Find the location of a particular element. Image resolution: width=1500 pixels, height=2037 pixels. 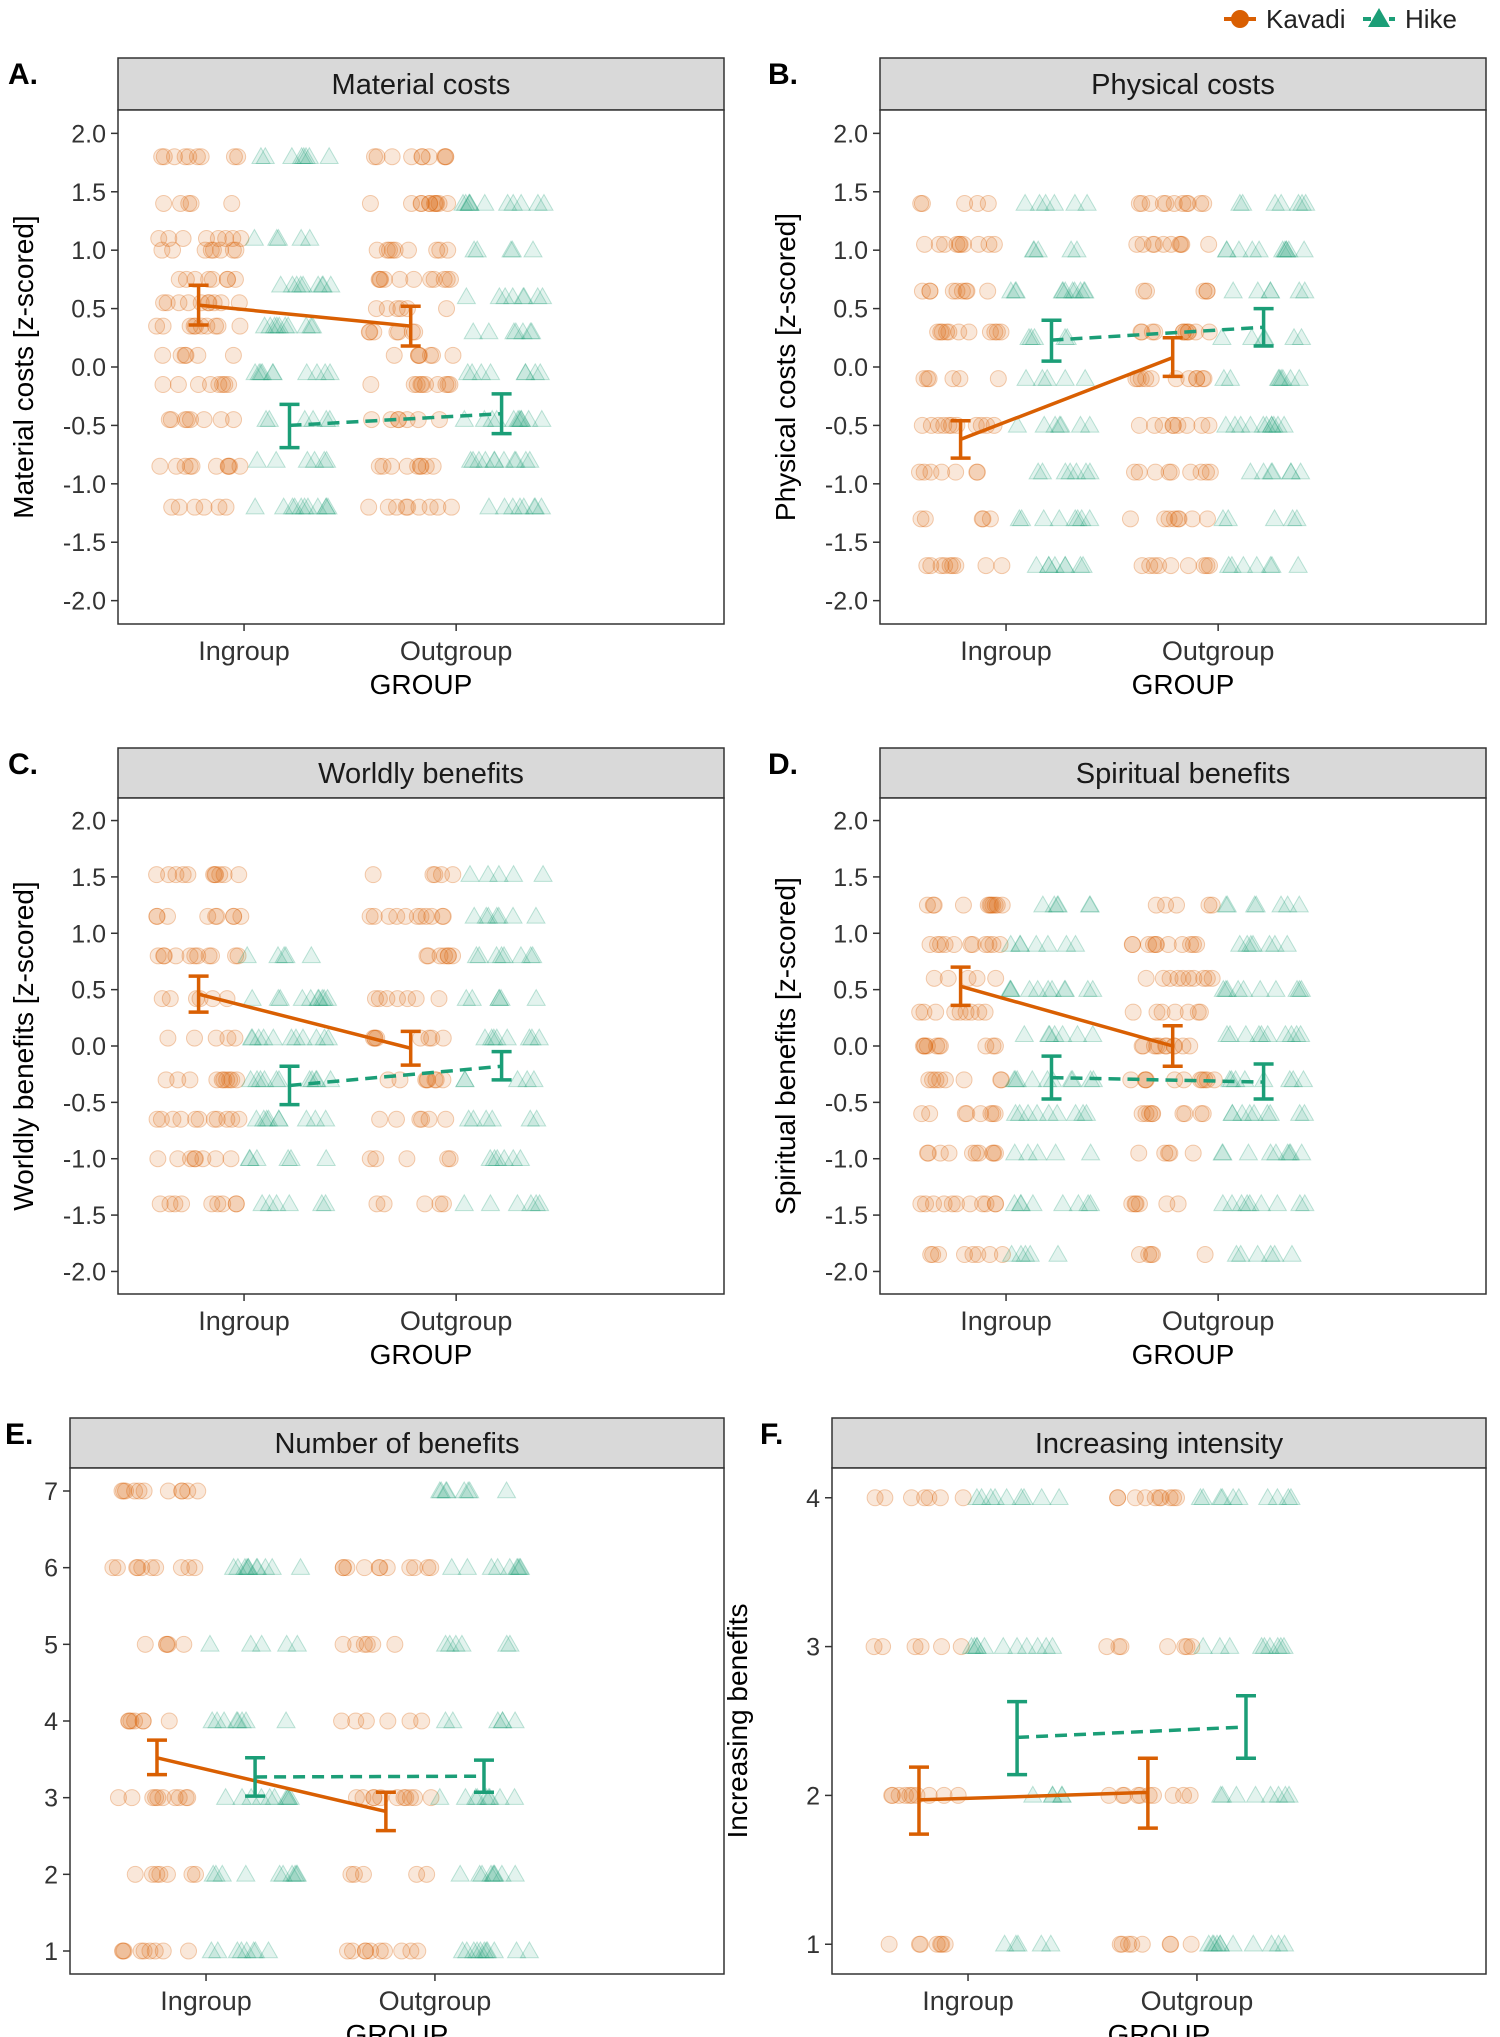

x-axis-label: GROUP is located at coordinates (397, 2028).